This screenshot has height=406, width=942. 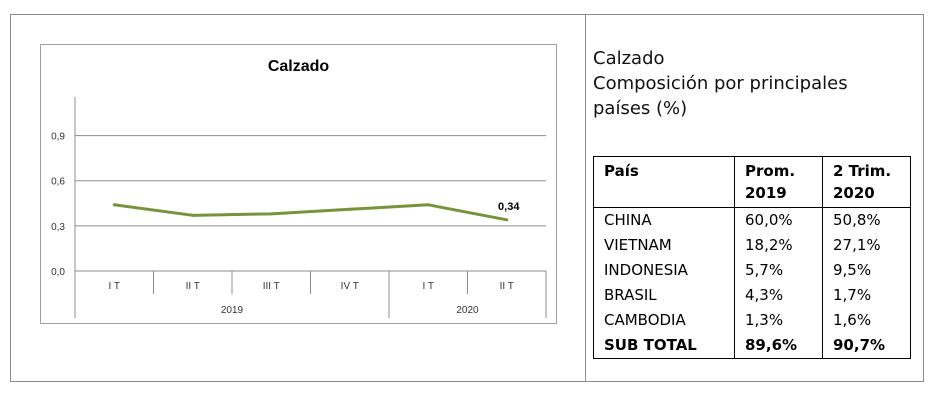 What do you see at coordinates (720, 83) in the screenshot?
I see `heading-line-2: Composición por principales` at bounding box center [720, 83].